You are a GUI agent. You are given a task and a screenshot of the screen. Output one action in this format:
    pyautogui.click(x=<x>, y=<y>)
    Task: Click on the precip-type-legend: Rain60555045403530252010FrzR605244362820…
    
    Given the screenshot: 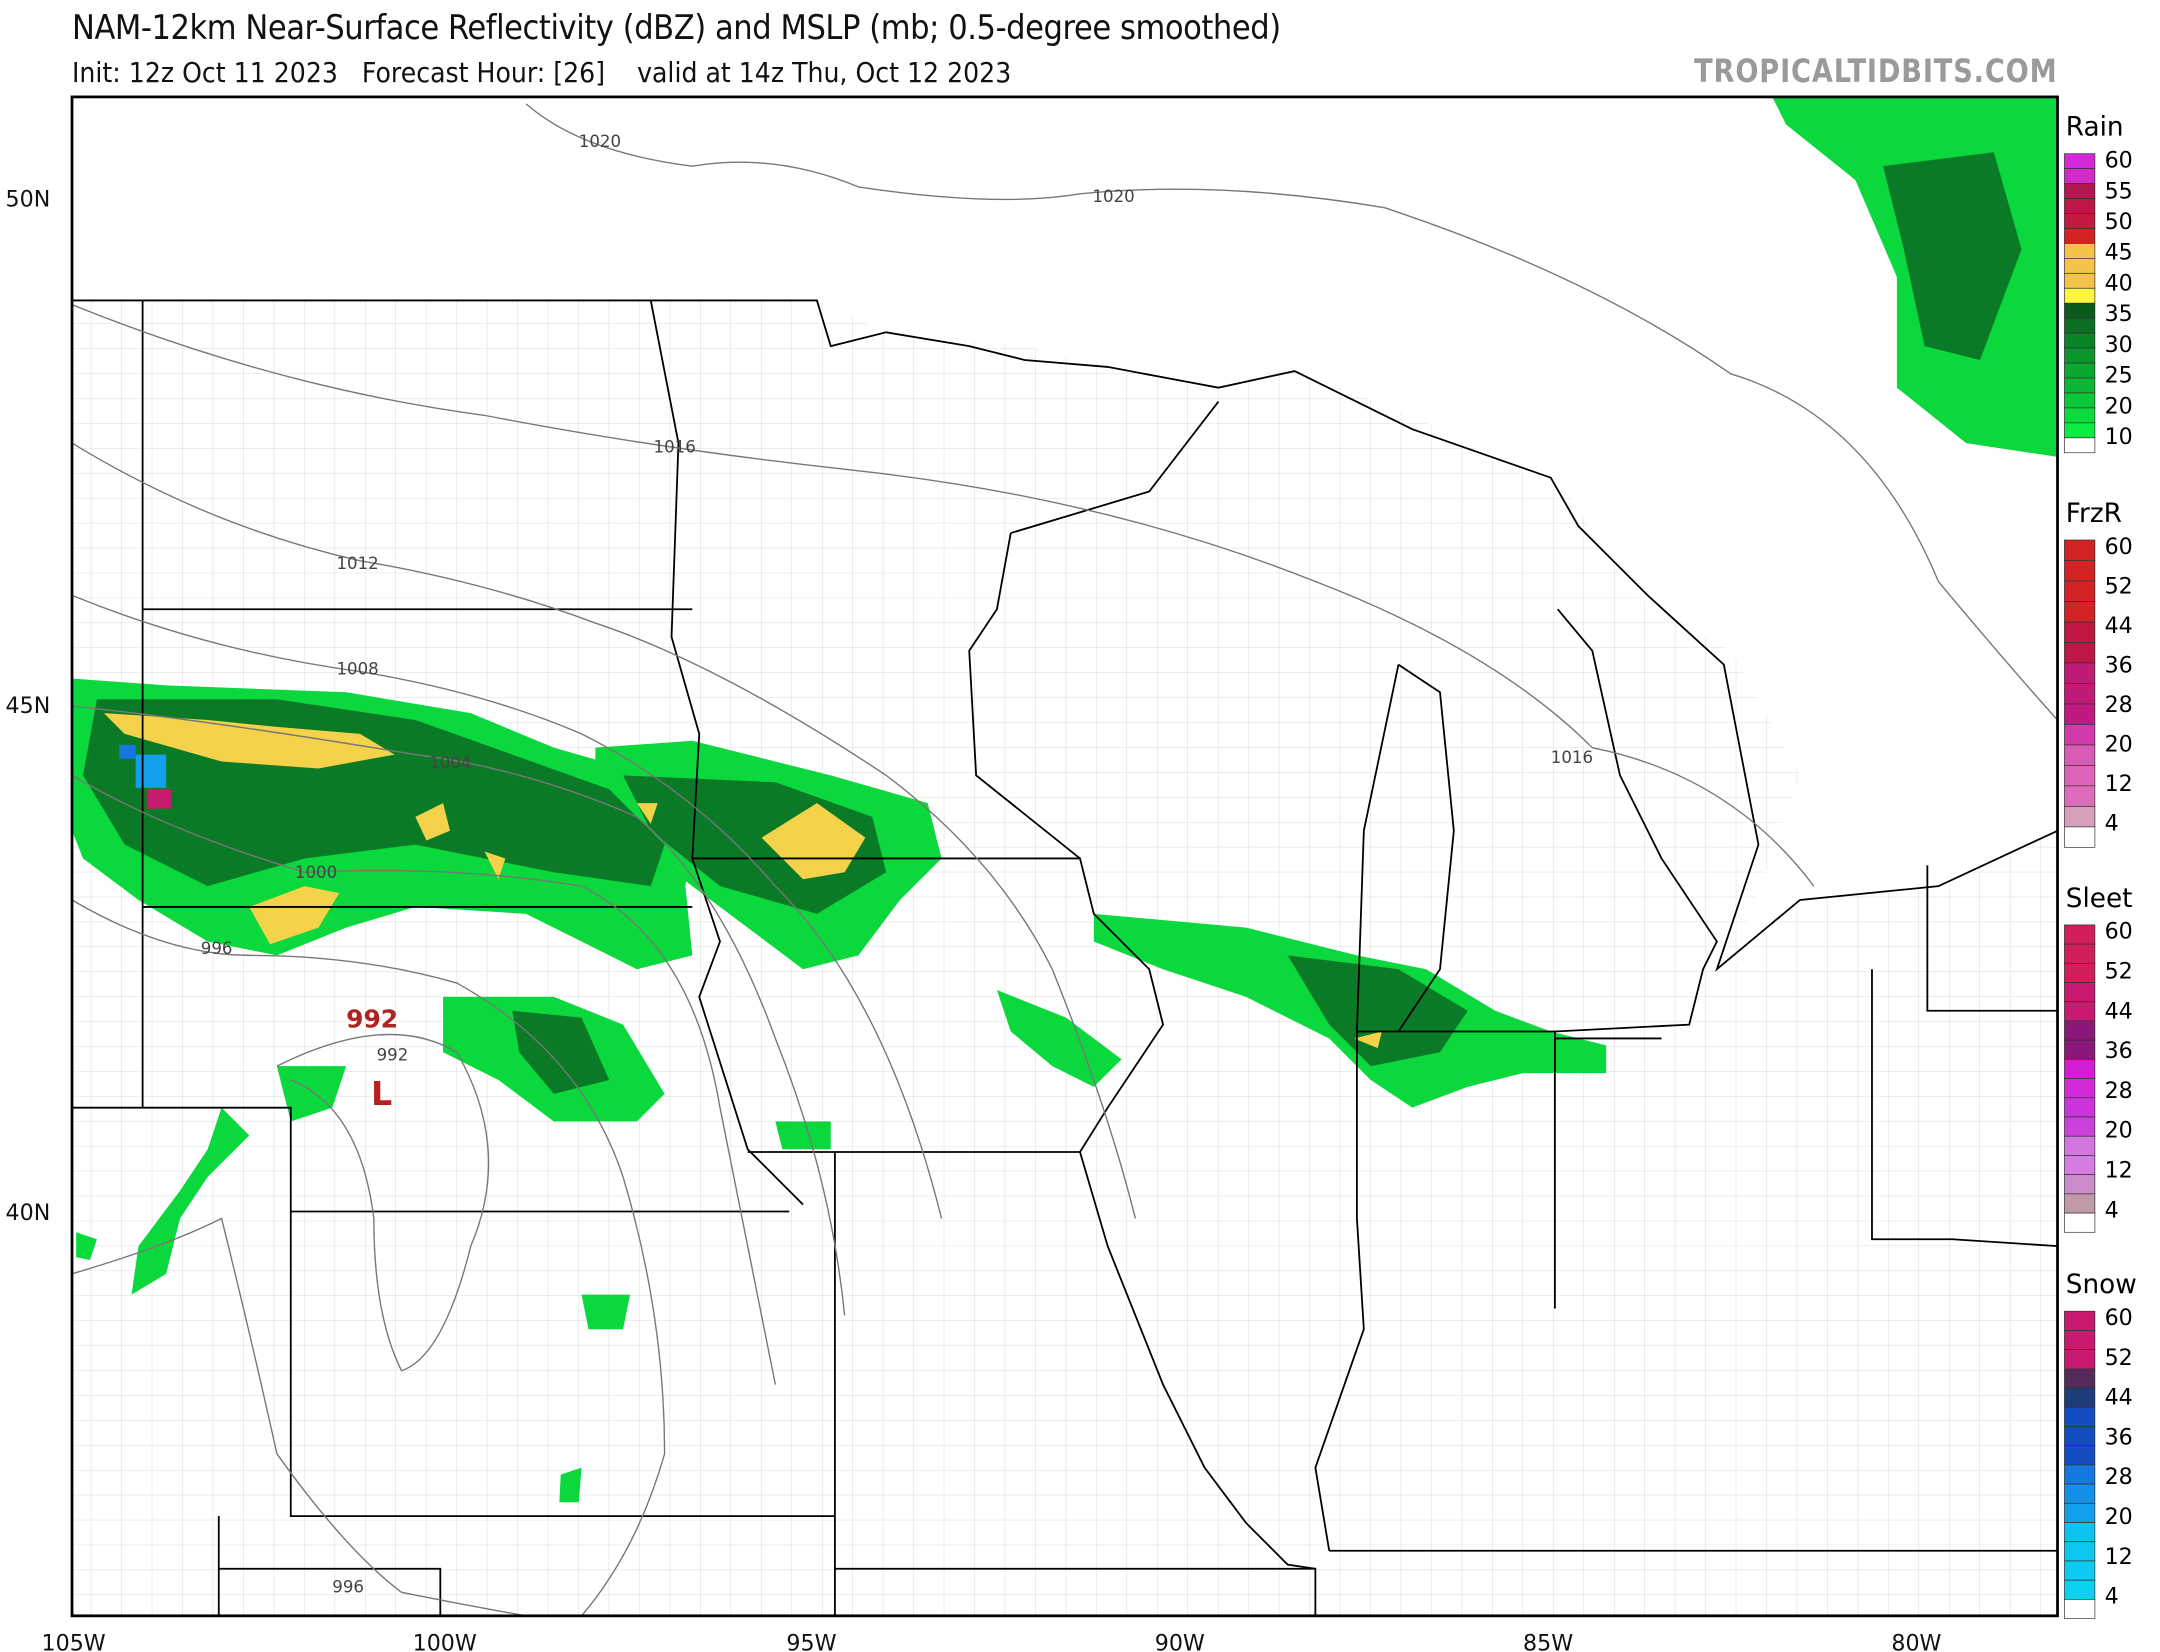 What is the action you would take?
    pyautogui.click(x=2100, y=866)
    